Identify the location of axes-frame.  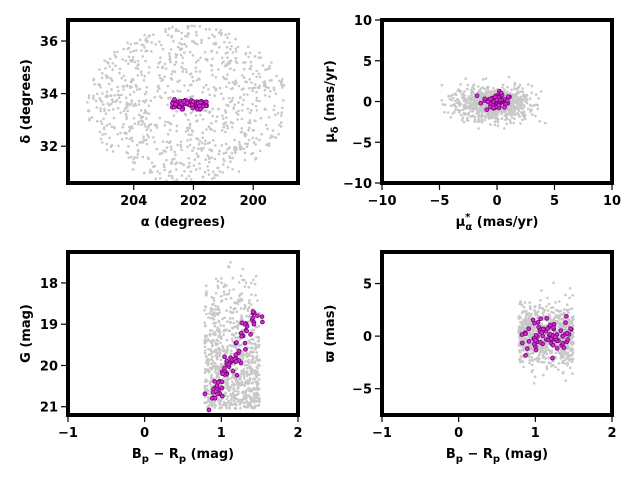
(183, 333).